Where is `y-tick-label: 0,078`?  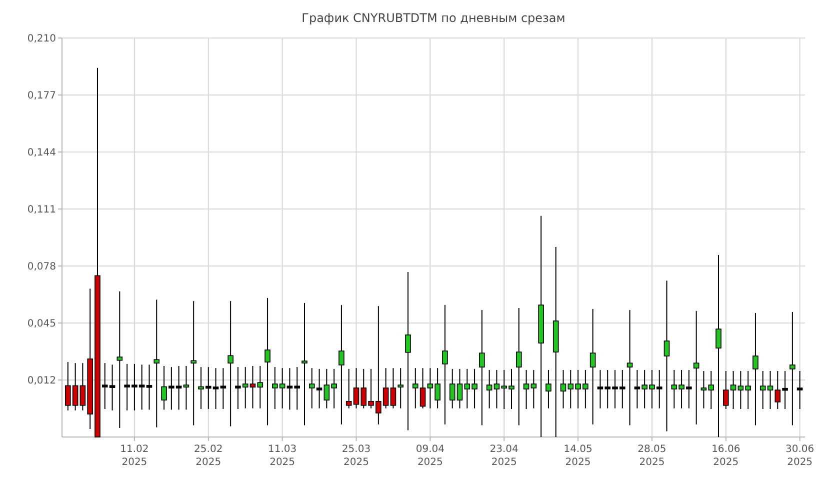 y-tick-label: 0,078 is located at coordinates (41, 267).